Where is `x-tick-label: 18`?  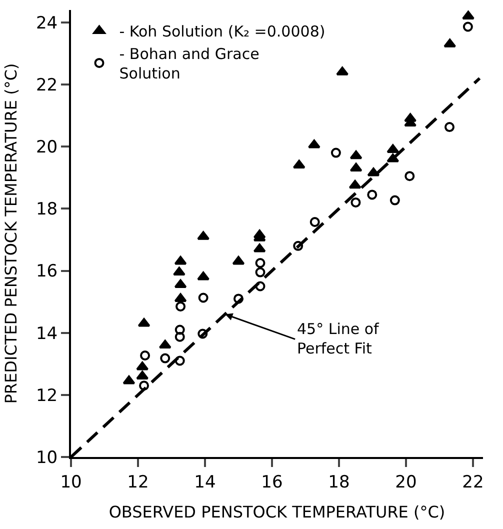
x-tick-label: 18 is located at coordinates (339, 482).